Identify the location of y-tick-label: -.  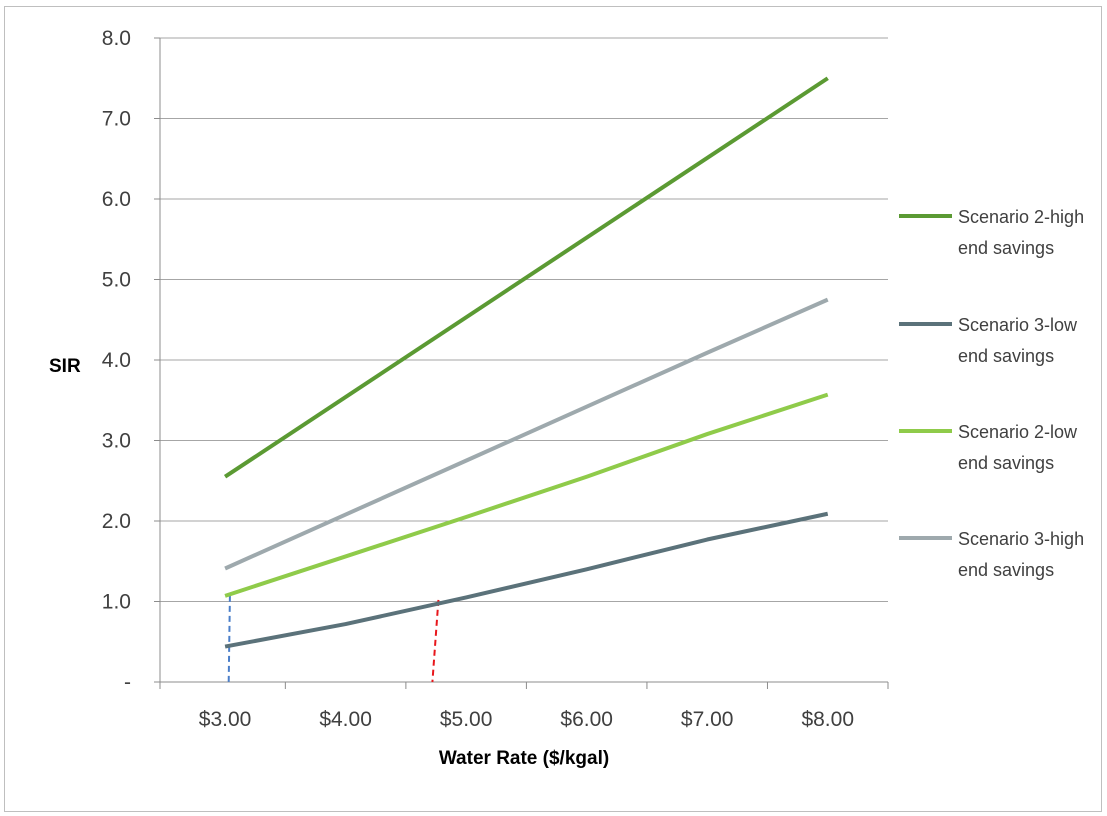
(127, 682).